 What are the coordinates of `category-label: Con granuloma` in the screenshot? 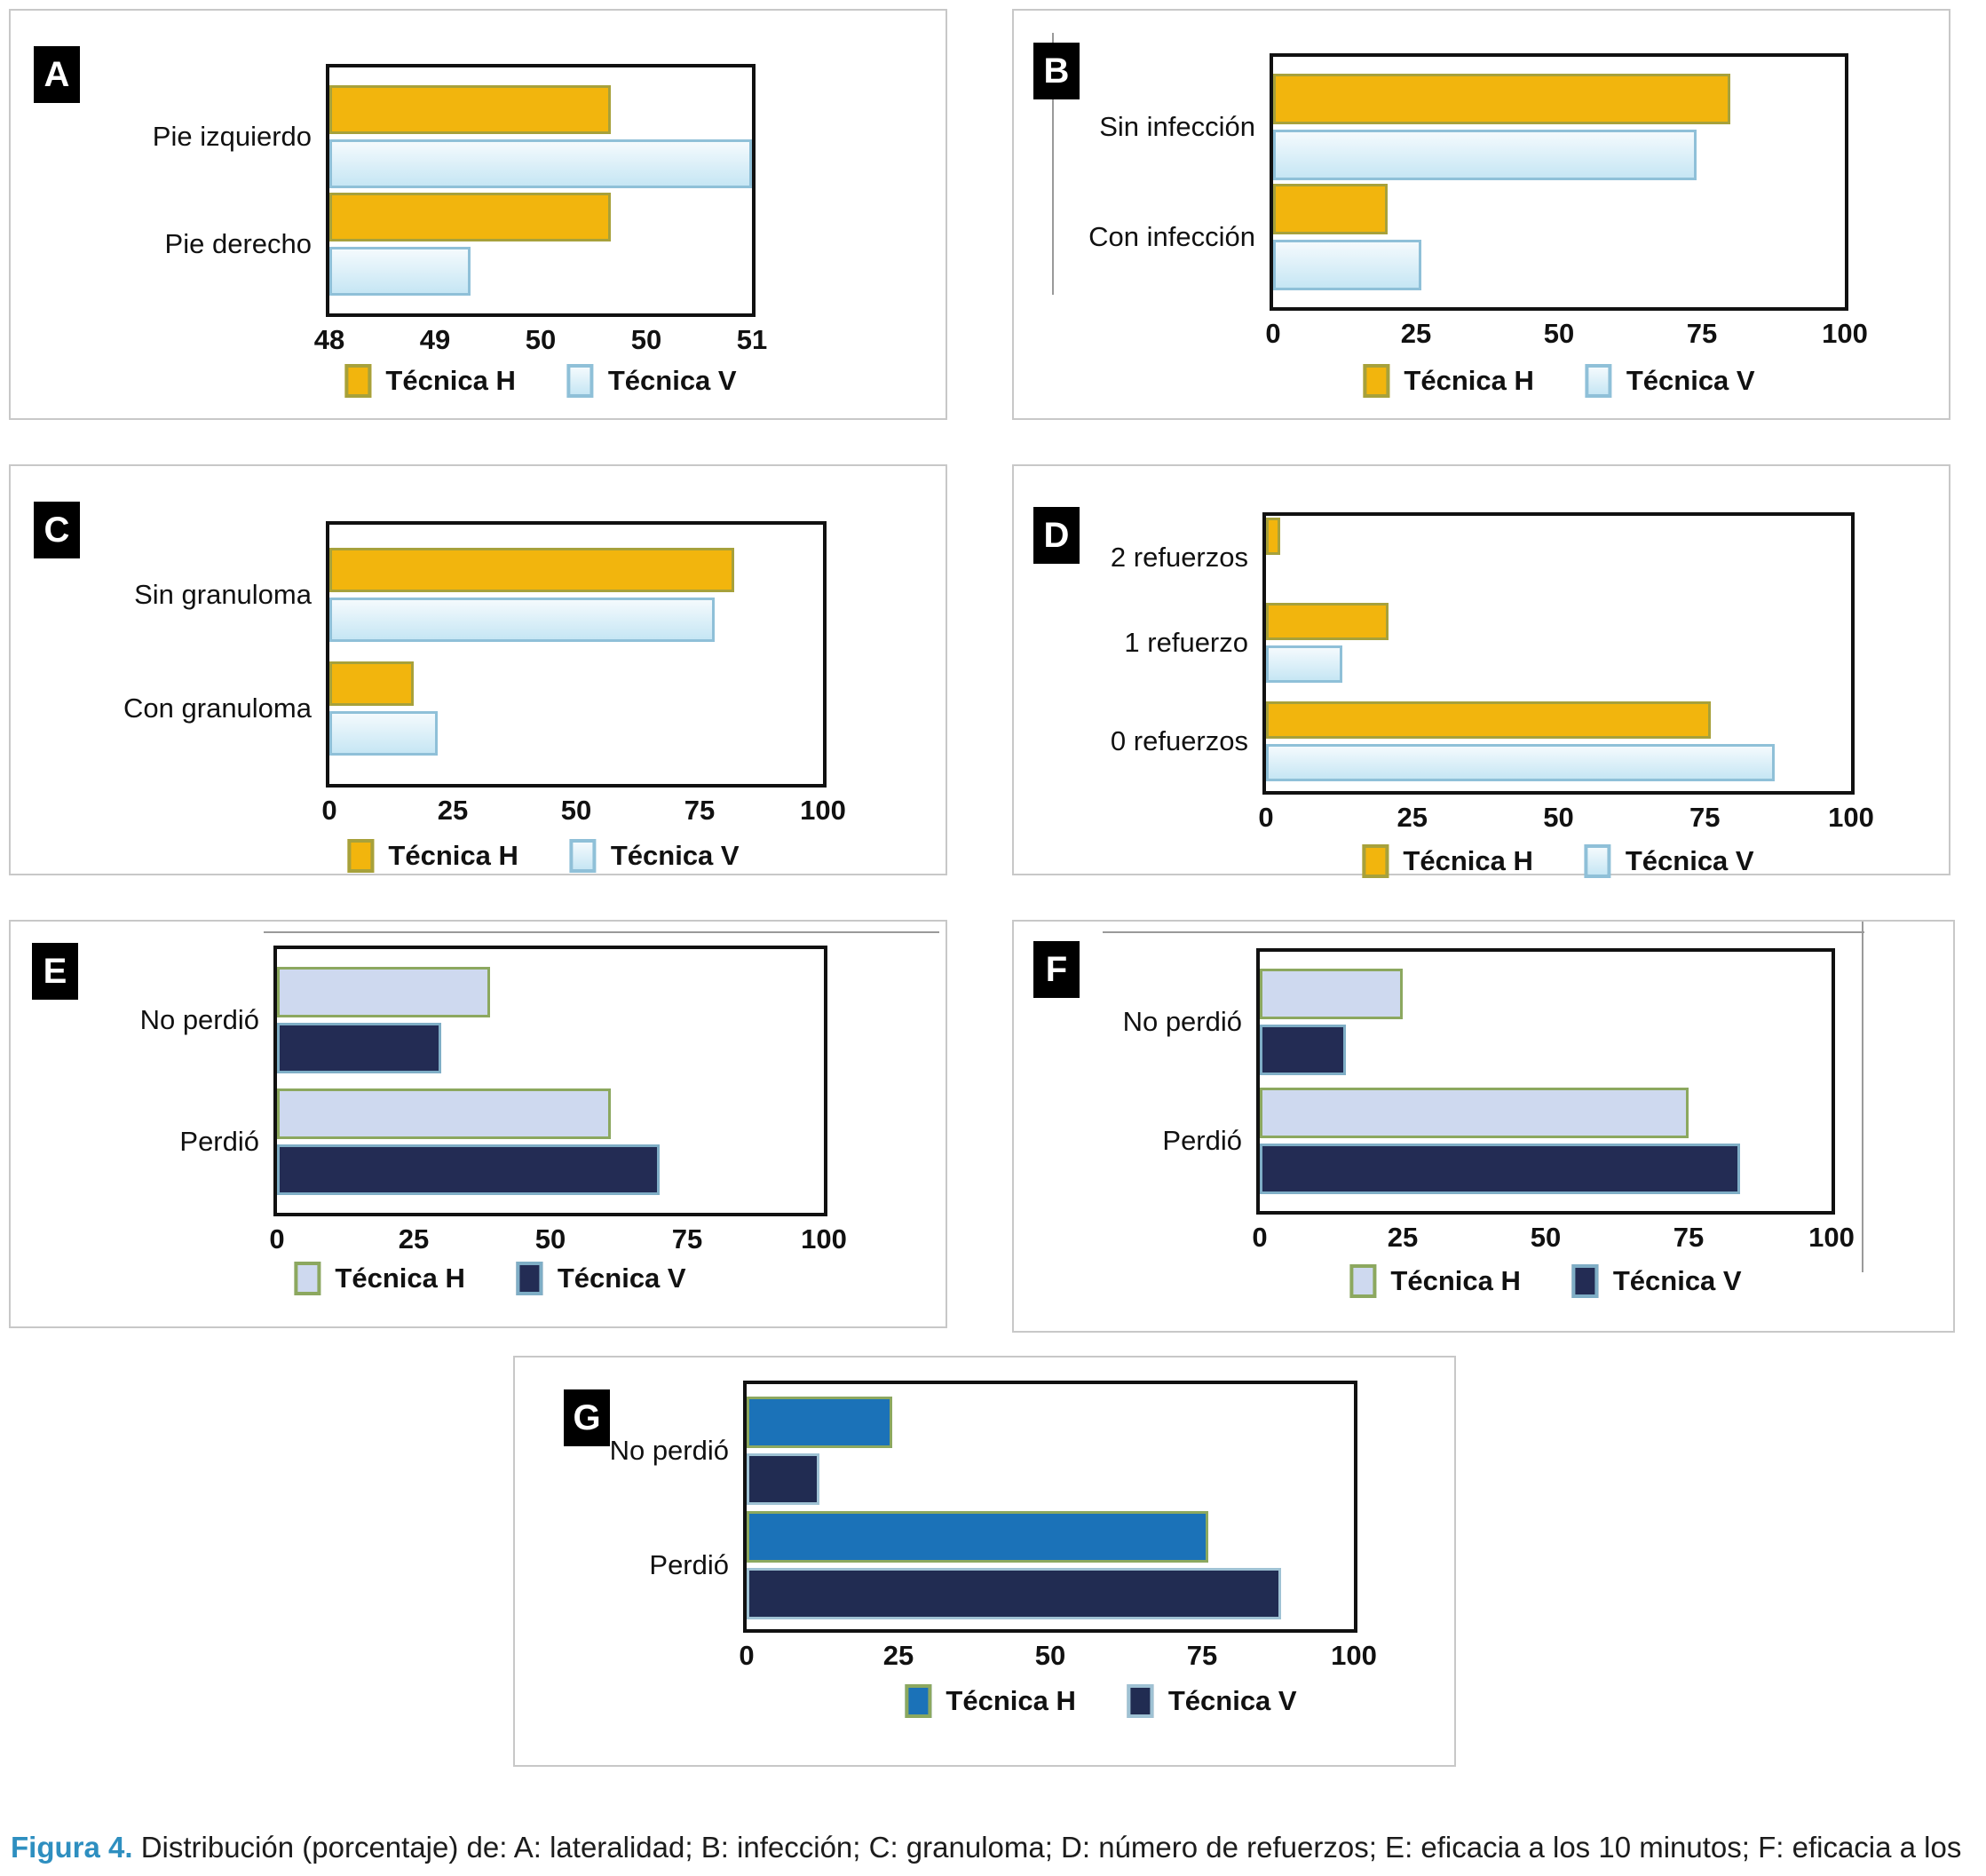 It's located at (217, 709).